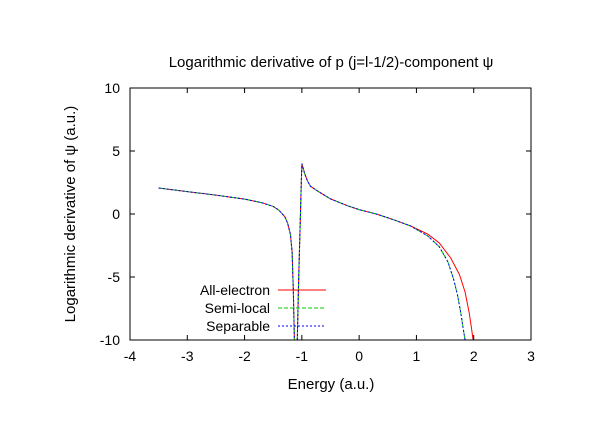 This screenshot has height=428, width=612. Describe the element at coordinates (235, 290) in the screenshot. I see `legend-label: All-electron` at that location.